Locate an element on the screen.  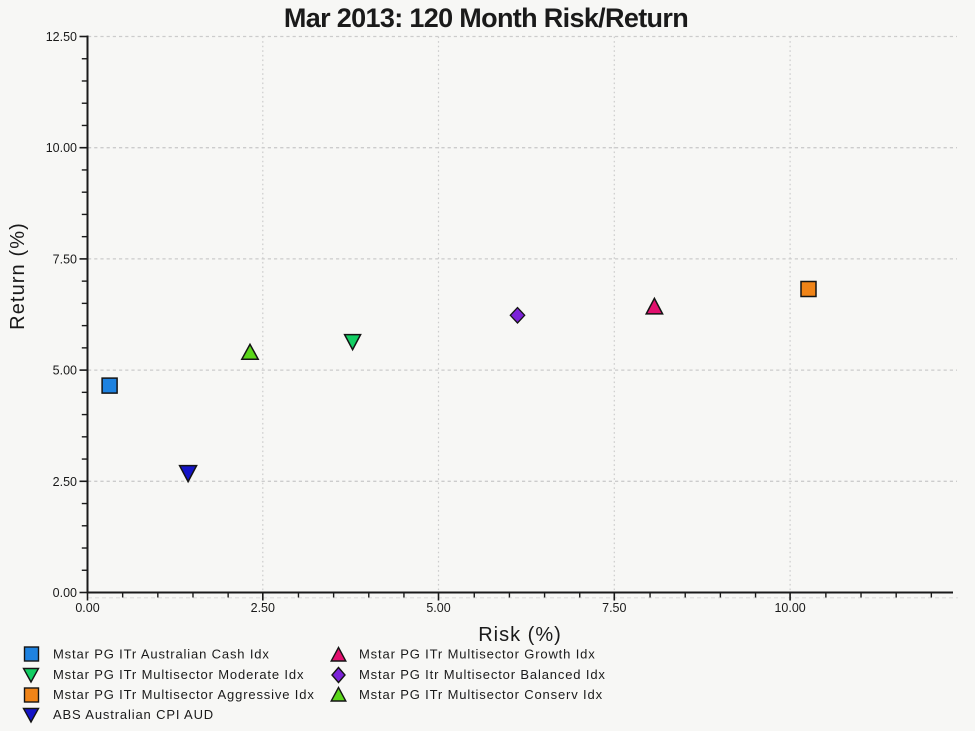
svg-text: Return (%) is located at coordinates (18, 276).